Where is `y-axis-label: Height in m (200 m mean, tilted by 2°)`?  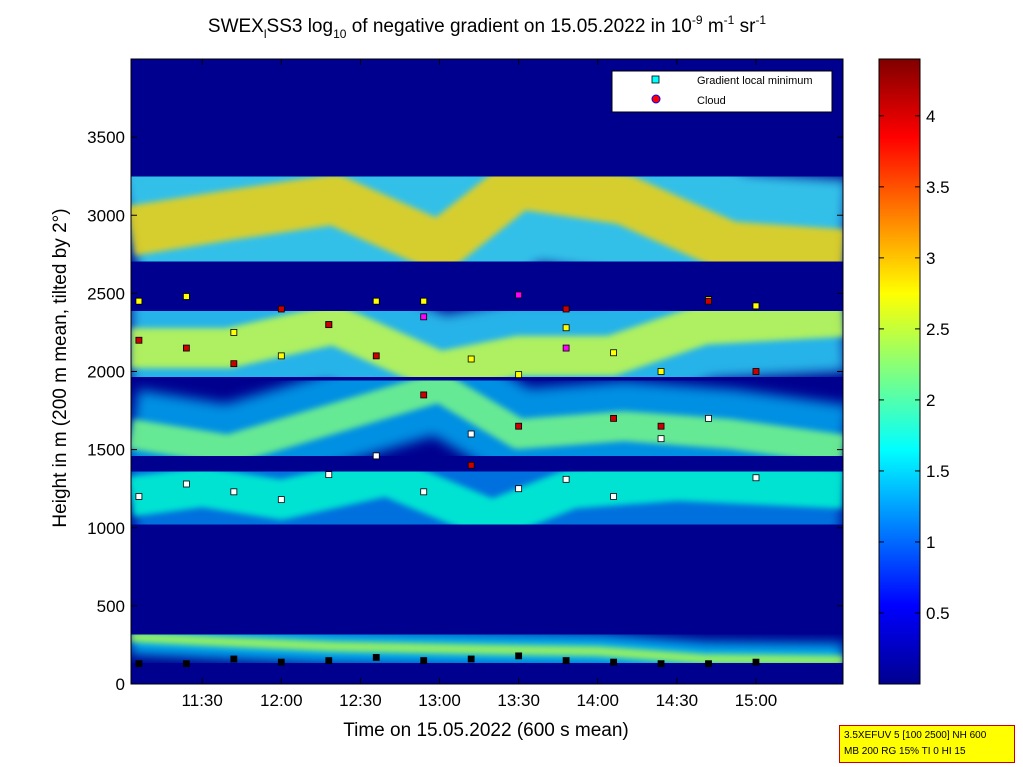 y-axis-label: Height in m (200 m mean, tilted by 2°) is located at coordinates (60, 367).